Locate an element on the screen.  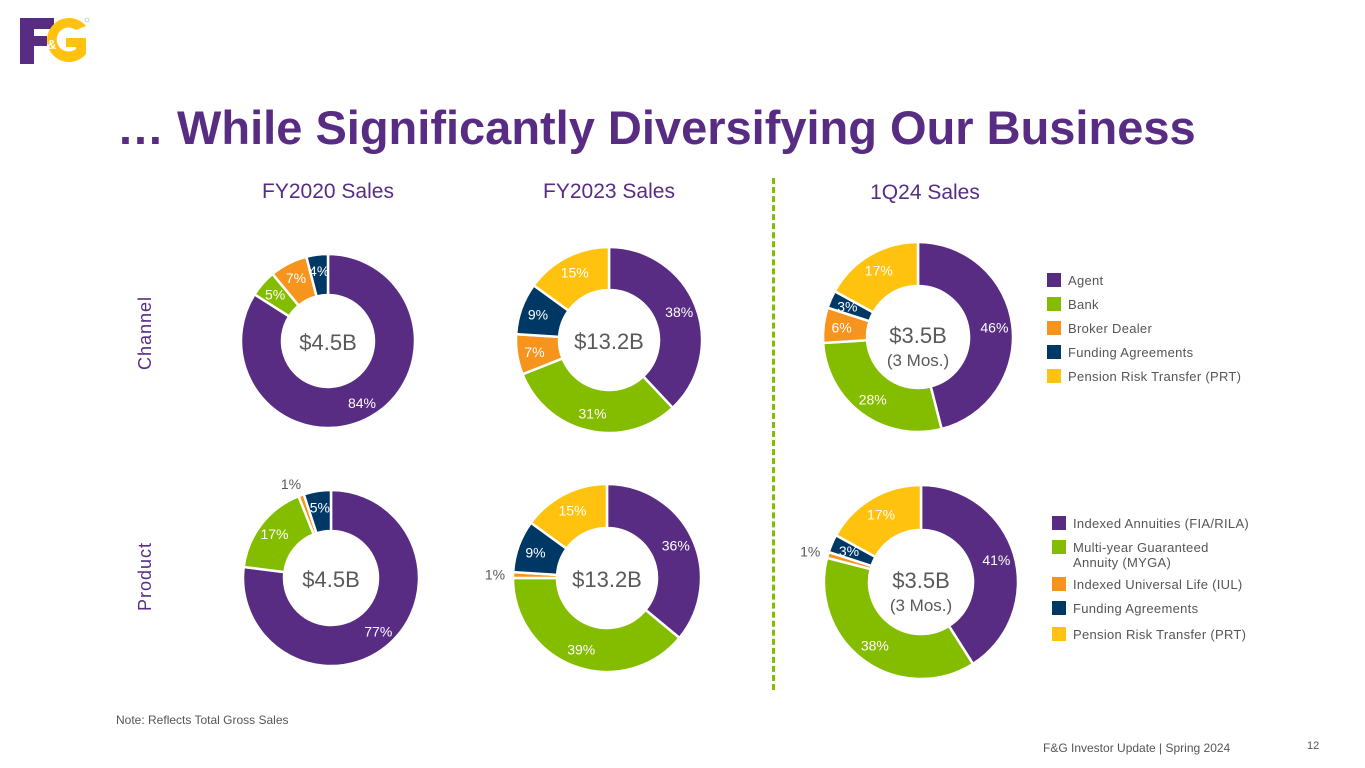
legend-item: Indexed Universal Life (IUL) is located at coordinates (1150, 584).